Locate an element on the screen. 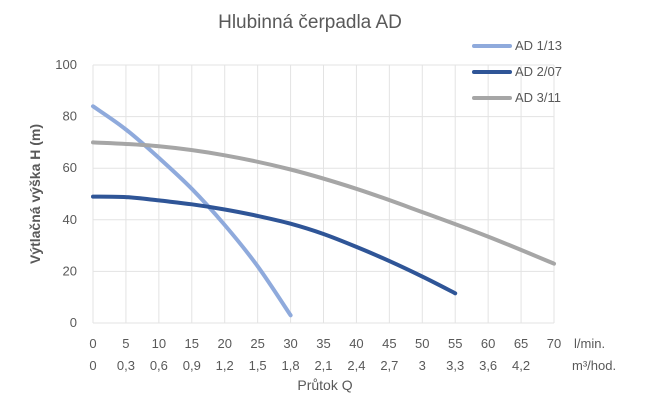 The width and height of the screenshot is (655, 402). legend: AD 1/13 AD 2/07 AD 3/11 is located at coordinates (517, 71).